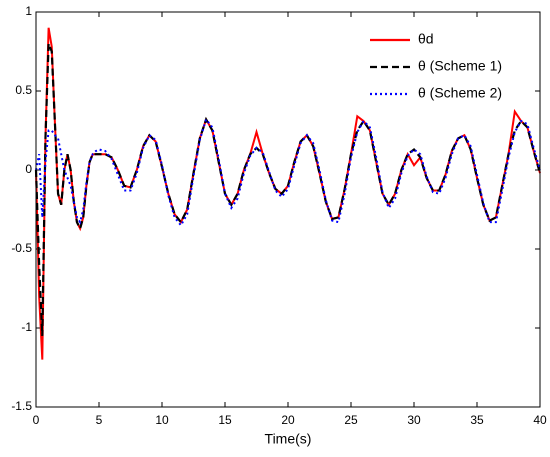  I want to click on x-tick-label: 15, so click(225, 420).